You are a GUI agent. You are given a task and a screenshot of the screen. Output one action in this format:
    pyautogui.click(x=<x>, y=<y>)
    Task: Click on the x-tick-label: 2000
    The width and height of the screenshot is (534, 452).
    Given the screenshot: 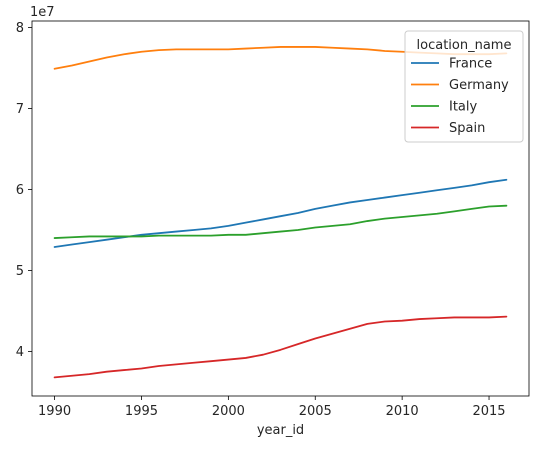 What is the action you would take?
    pyautogui.click(x=228, y=411)
    